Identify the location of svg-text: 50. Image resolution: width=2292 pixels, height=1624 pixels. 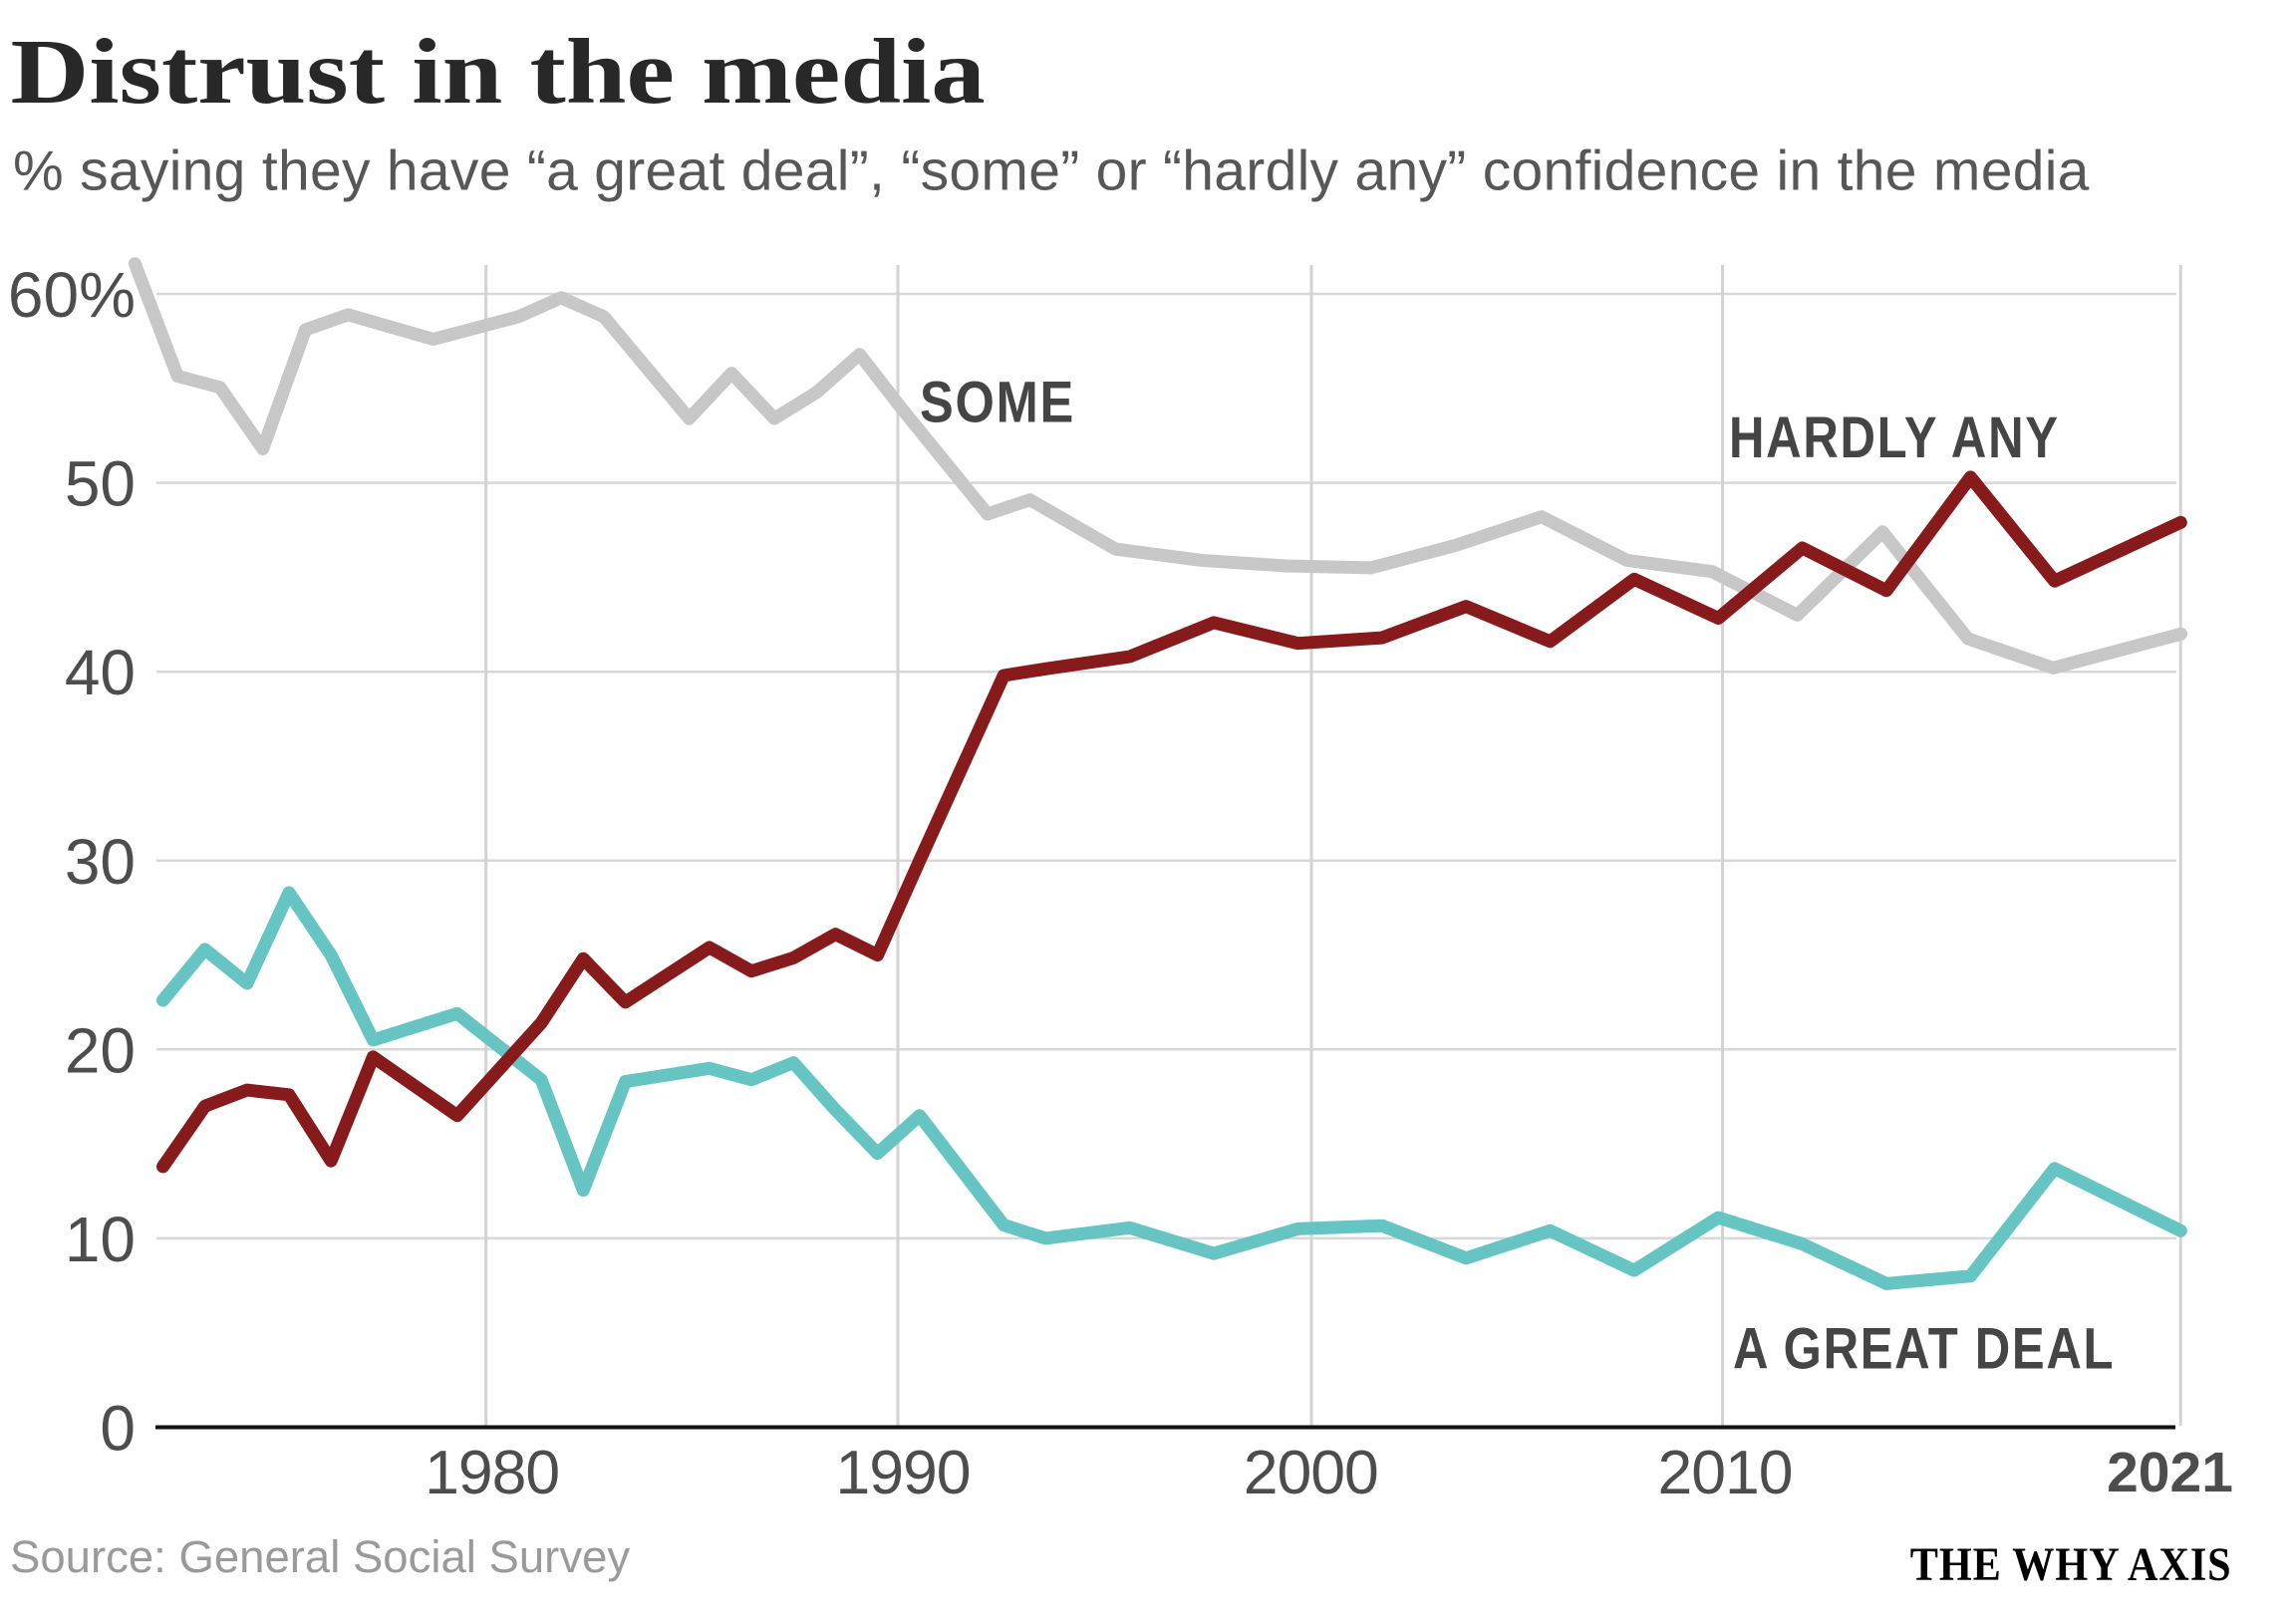
(100, 484).